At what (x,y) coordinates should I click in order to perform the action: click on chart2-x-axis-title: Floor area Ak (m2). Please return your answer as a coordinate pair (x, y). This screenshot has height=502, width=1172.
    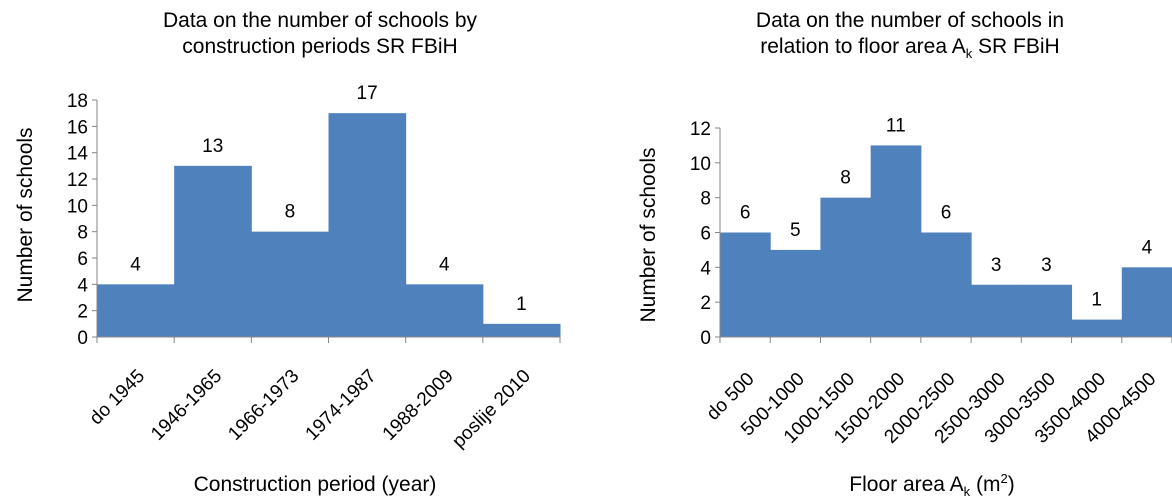
    Looking at the image, I should click on (931, 485).